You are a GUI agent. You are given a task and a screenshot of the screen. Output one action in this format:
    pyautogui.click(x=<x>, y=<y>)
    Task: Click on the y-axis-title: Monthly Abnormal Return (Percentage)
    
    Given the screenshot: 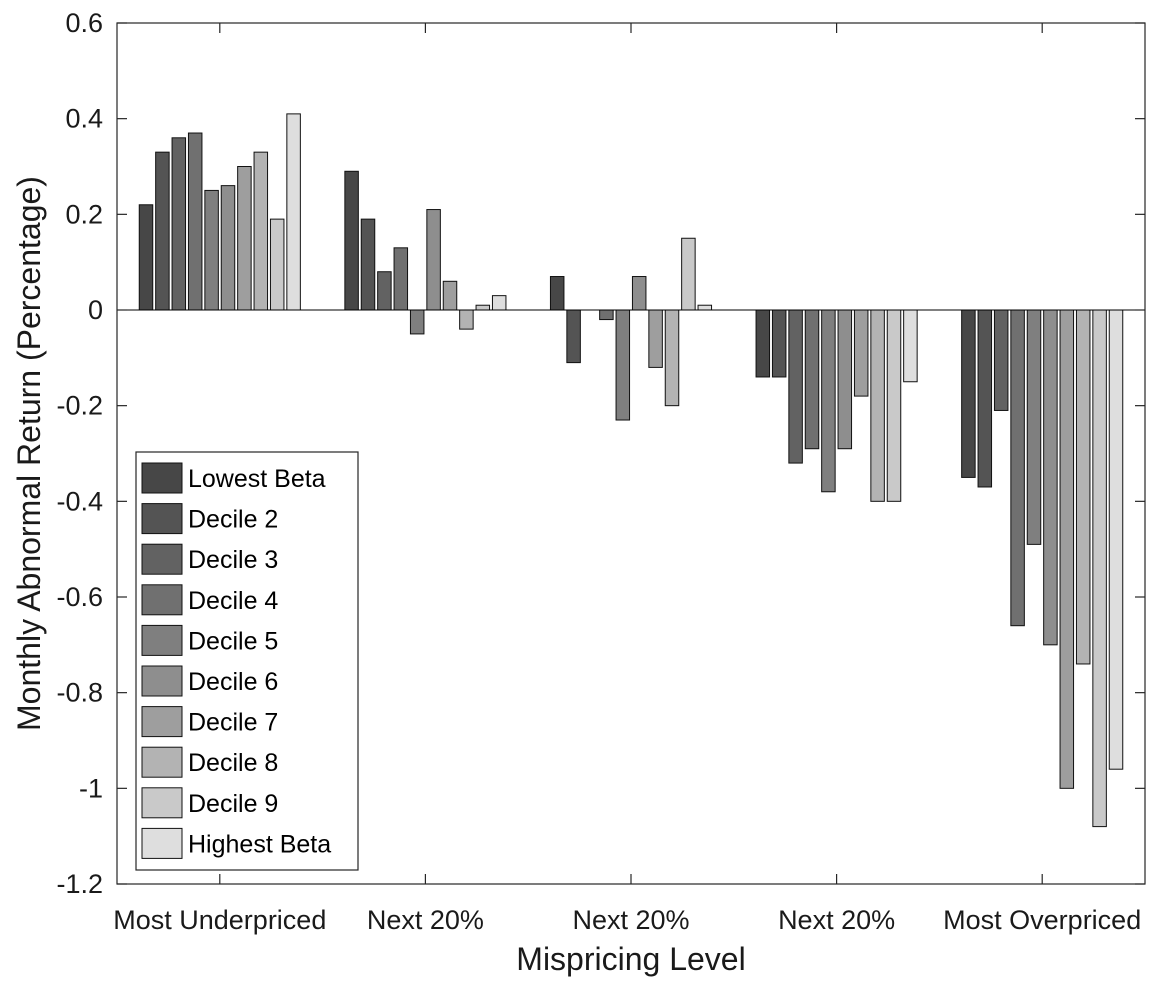 What is the action you would take?
    pyautogui.click(x=29, y=453)
    